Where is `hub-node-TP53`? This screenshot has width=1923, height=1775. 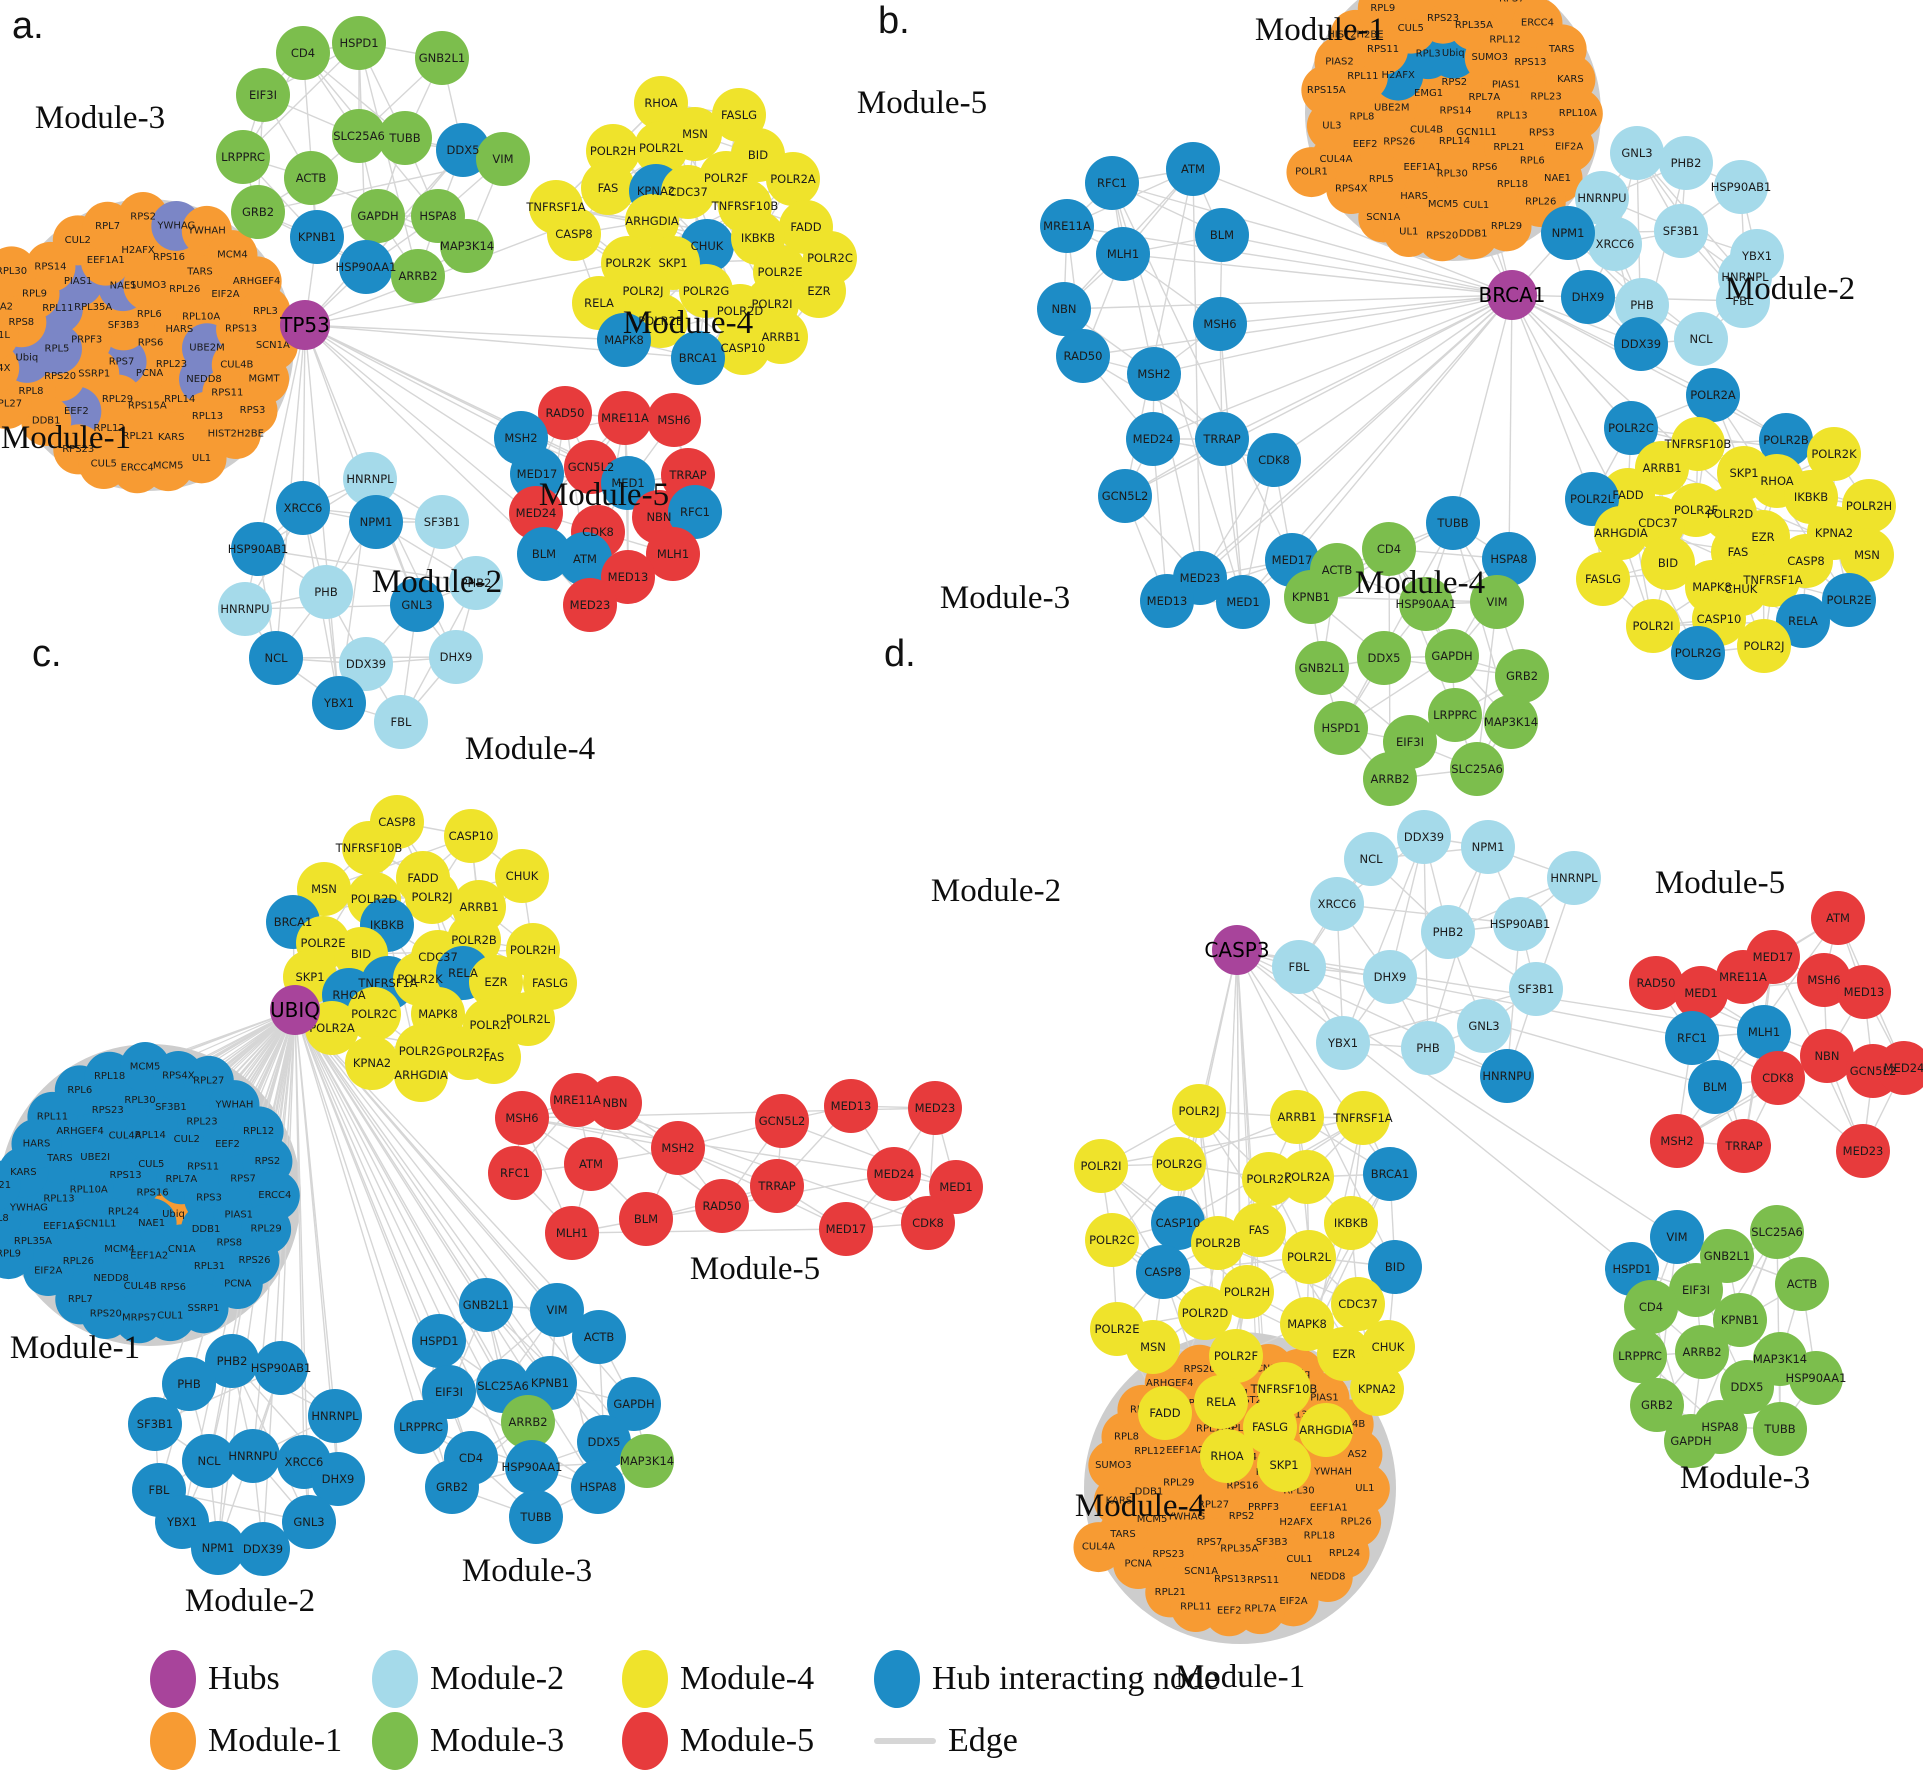 hub-node-TP53 is located at coordinates (305, 325).